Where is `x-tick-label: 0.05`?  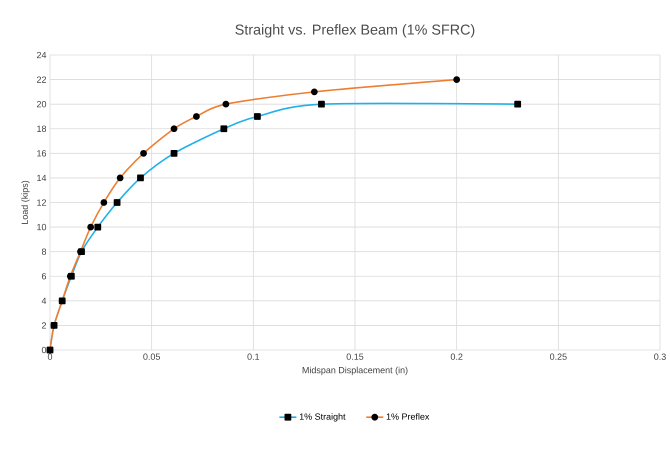
x-tick-label: 0.05 is located at coordinates (151, 357).